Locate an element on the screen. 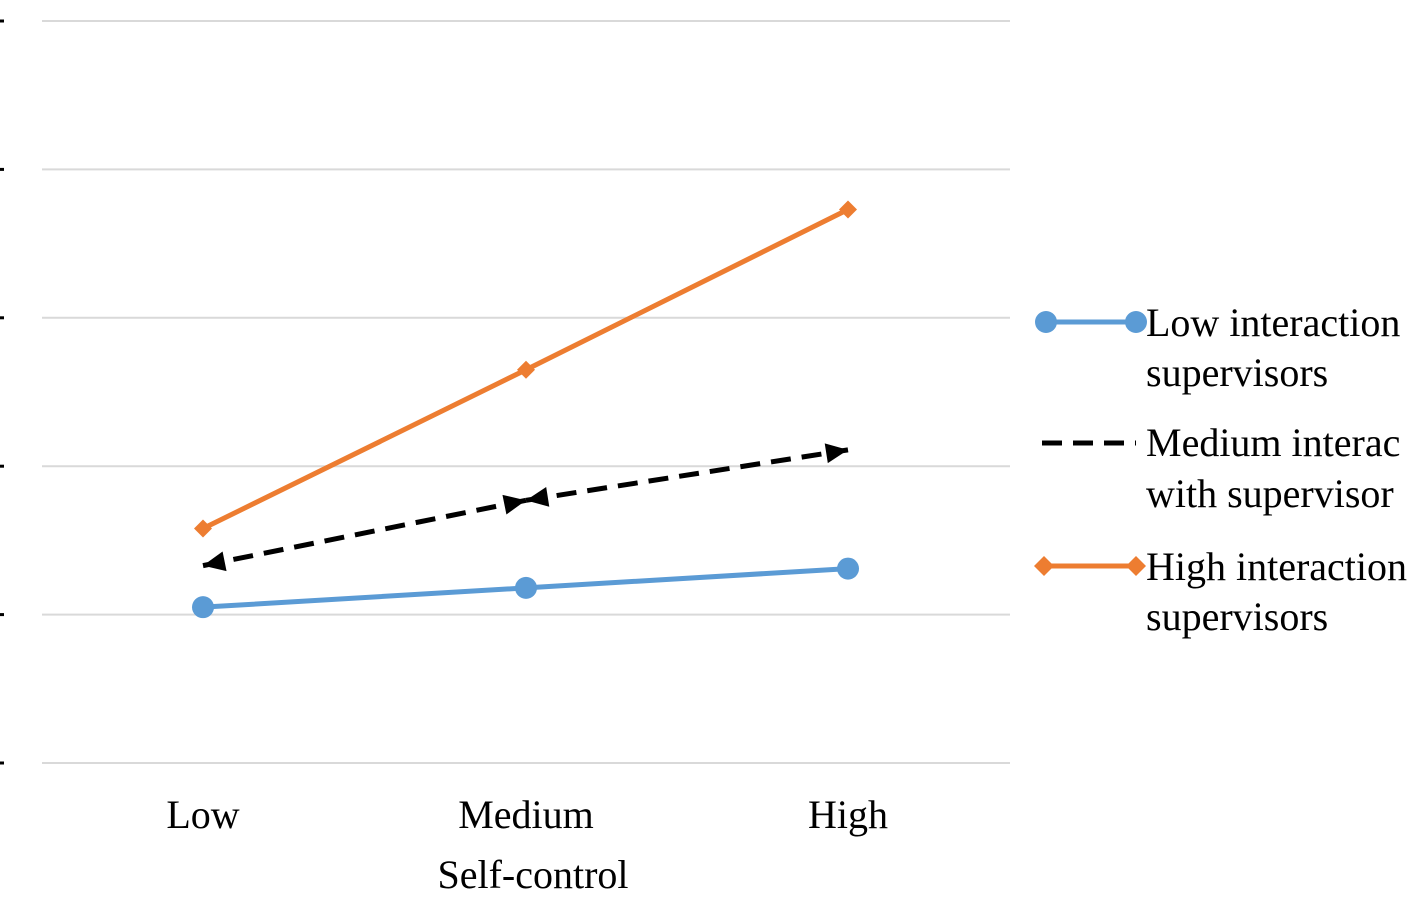  legend-label: with supervisor is located at coordinates (1270, 493).